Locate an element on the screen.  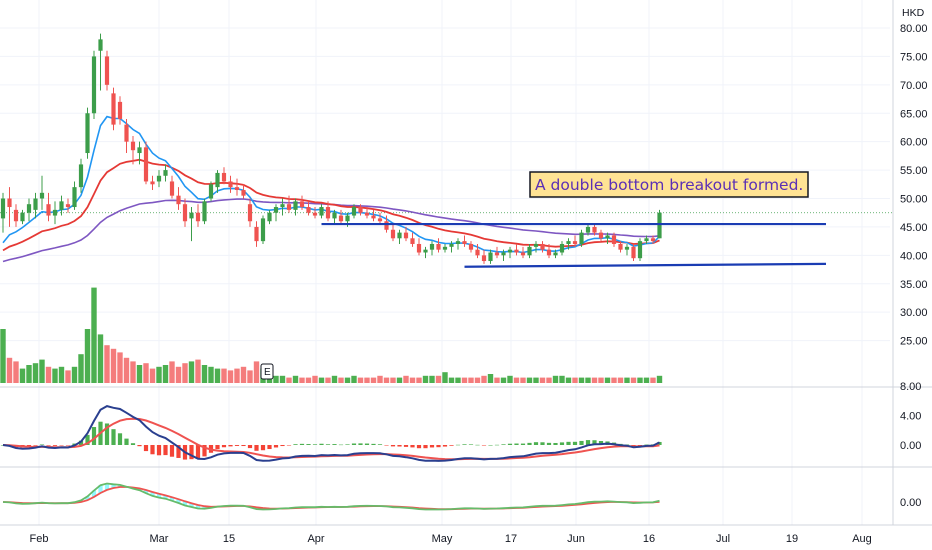
trendlines is located at coordinates (574, 245).